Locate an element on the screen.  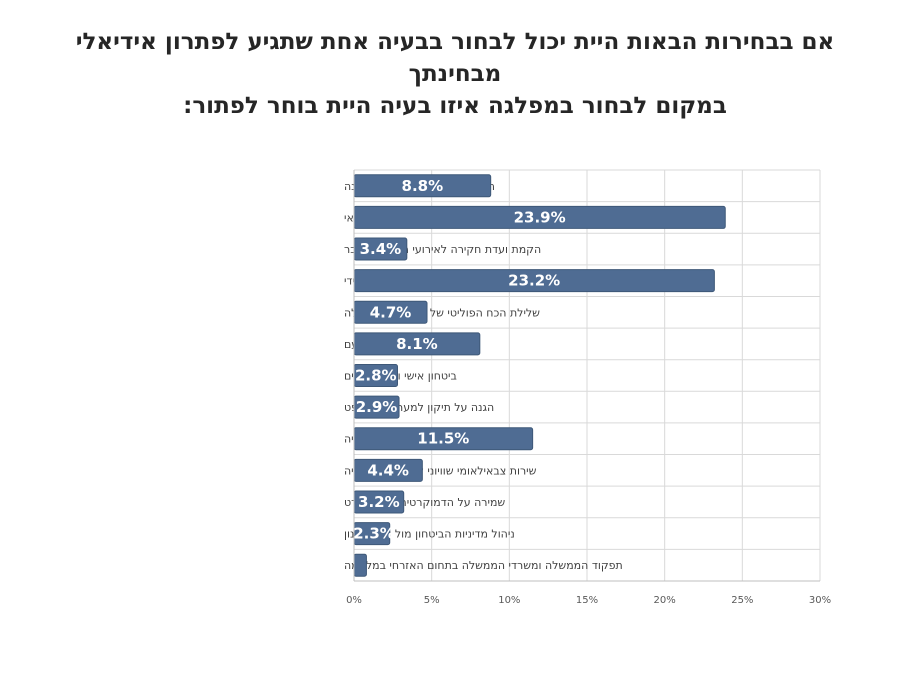
x-tick-label: 10% is located at coordinates (509, 600).